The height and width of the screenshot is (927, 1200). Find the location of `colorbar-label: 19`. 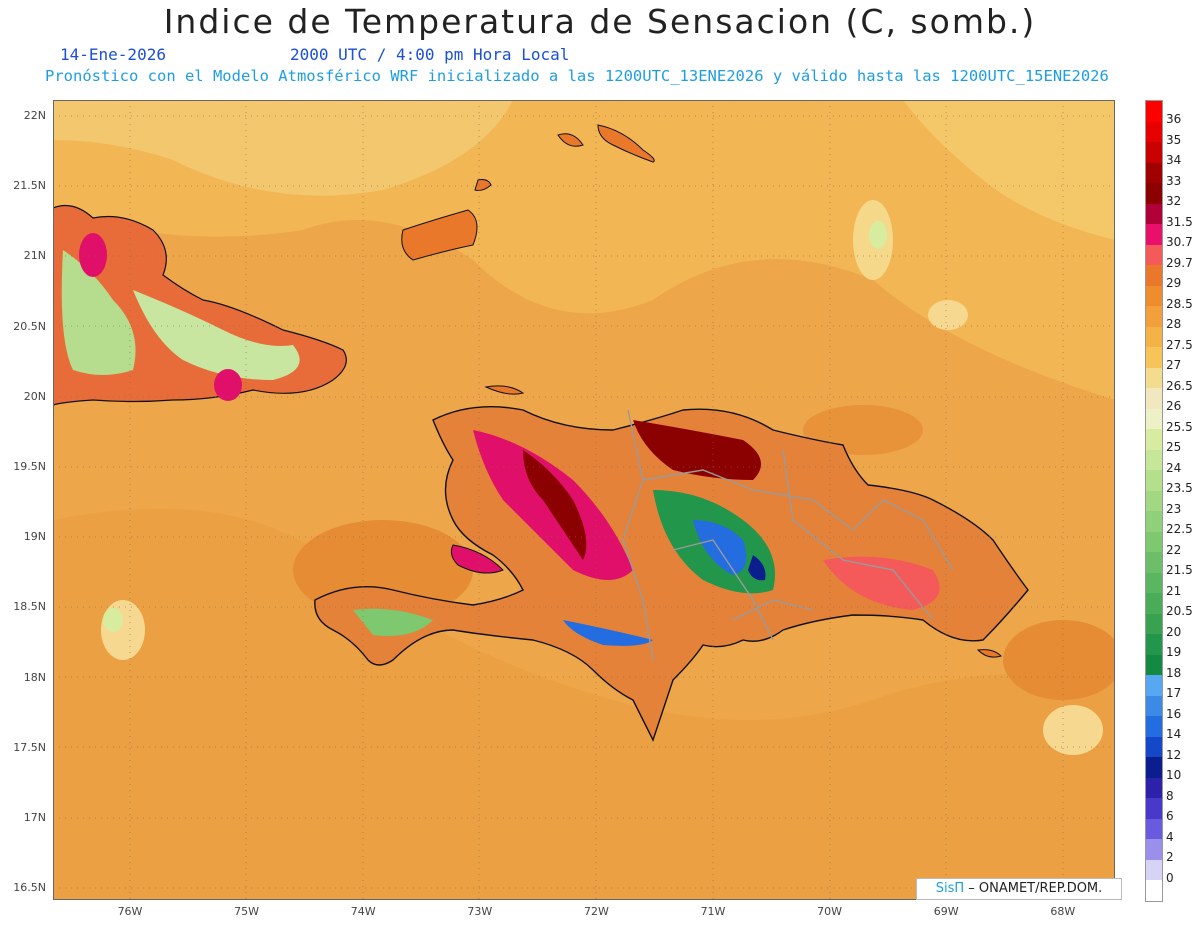

colorbar-label: 19 is located at coordinates (1174, 652).